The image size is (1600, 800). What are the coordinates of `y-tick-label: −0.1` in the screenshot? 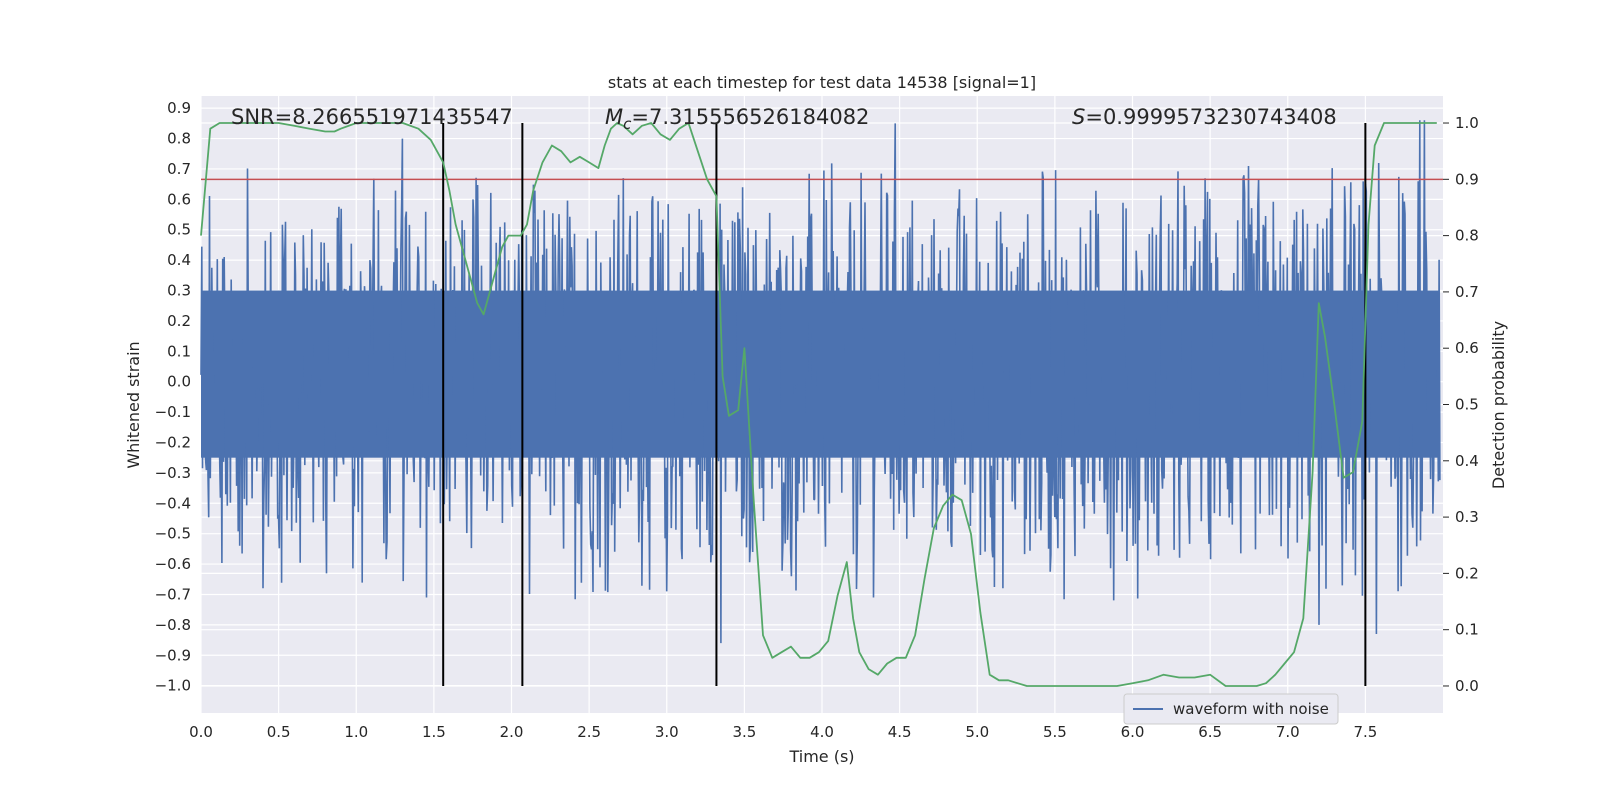 It's located at (173, 412).